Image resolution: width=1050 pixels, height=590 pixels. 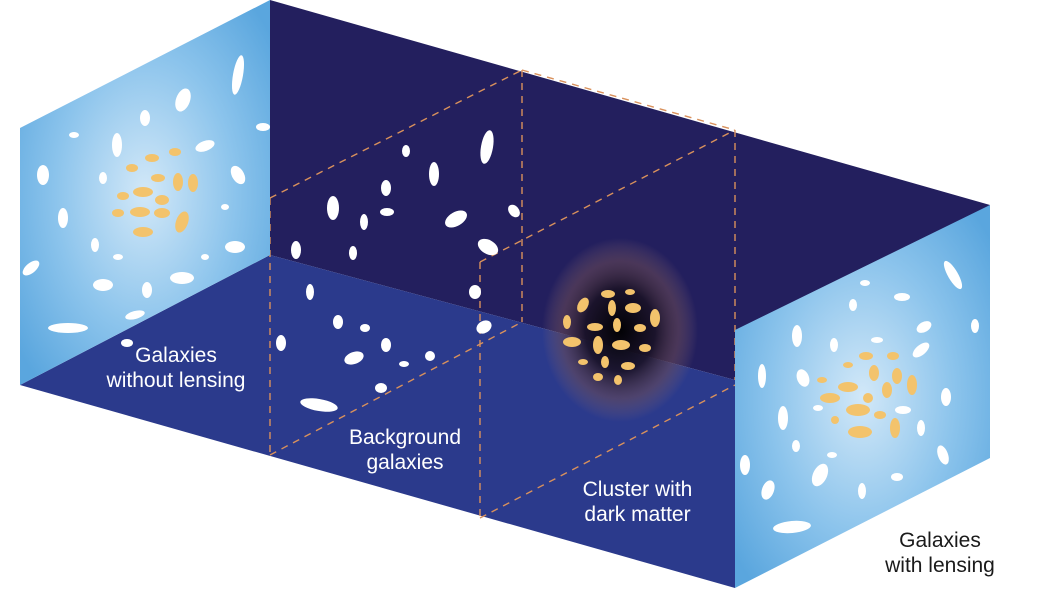 I want to click on label-without-lensing: Galaxies without lensing, so click(x=176, y=368).